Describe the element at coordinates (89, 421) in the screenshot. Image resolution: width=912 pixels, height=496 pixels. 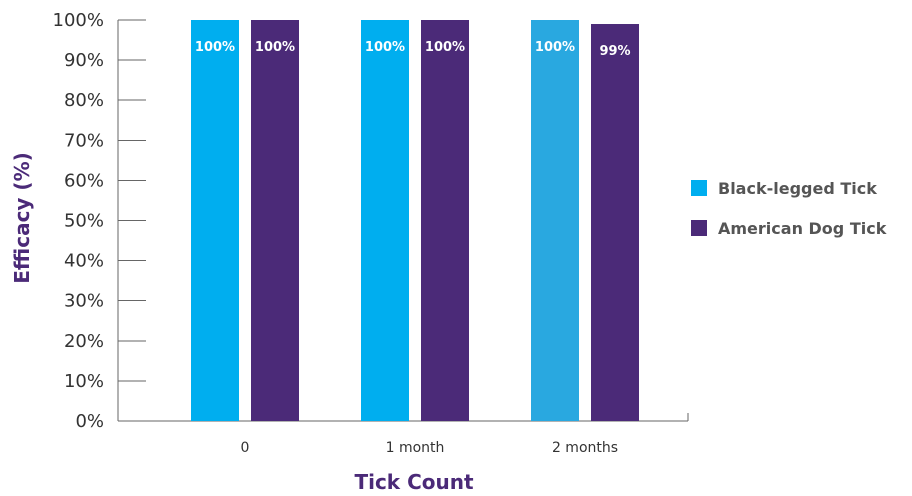
I see `y-tick-label: 0%` at that location.